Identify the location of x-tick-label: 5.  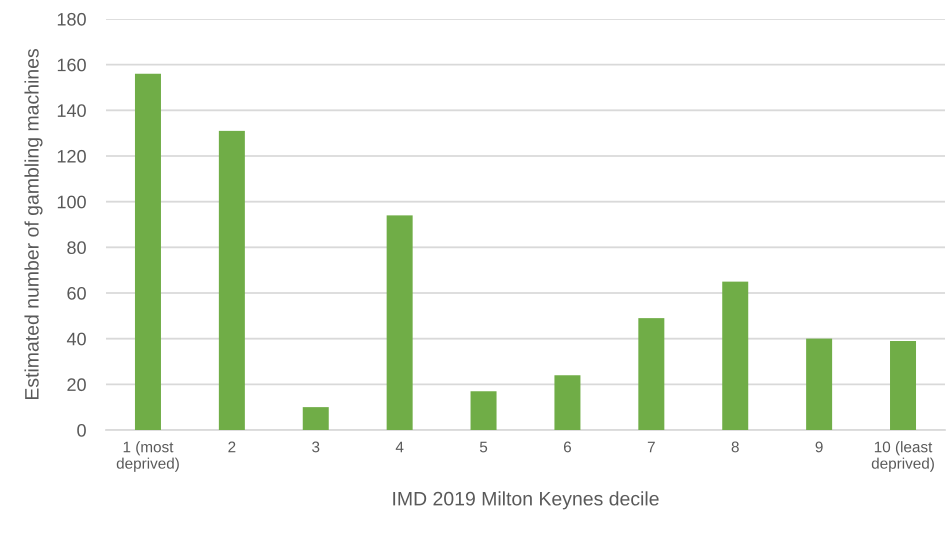
(484, 447).